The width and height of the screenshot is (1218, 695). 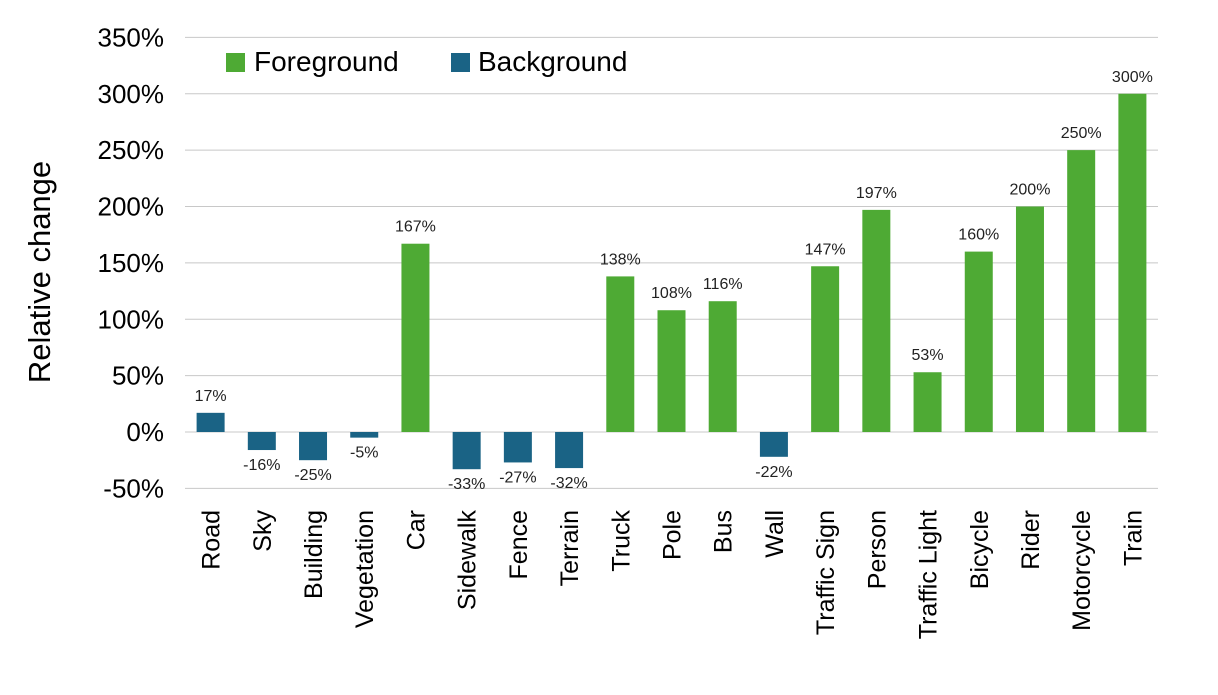 What do you see at coordinates (460, 62) in the screenshot?
I see `legend-swatch-background` at bounding box center [460, 62].